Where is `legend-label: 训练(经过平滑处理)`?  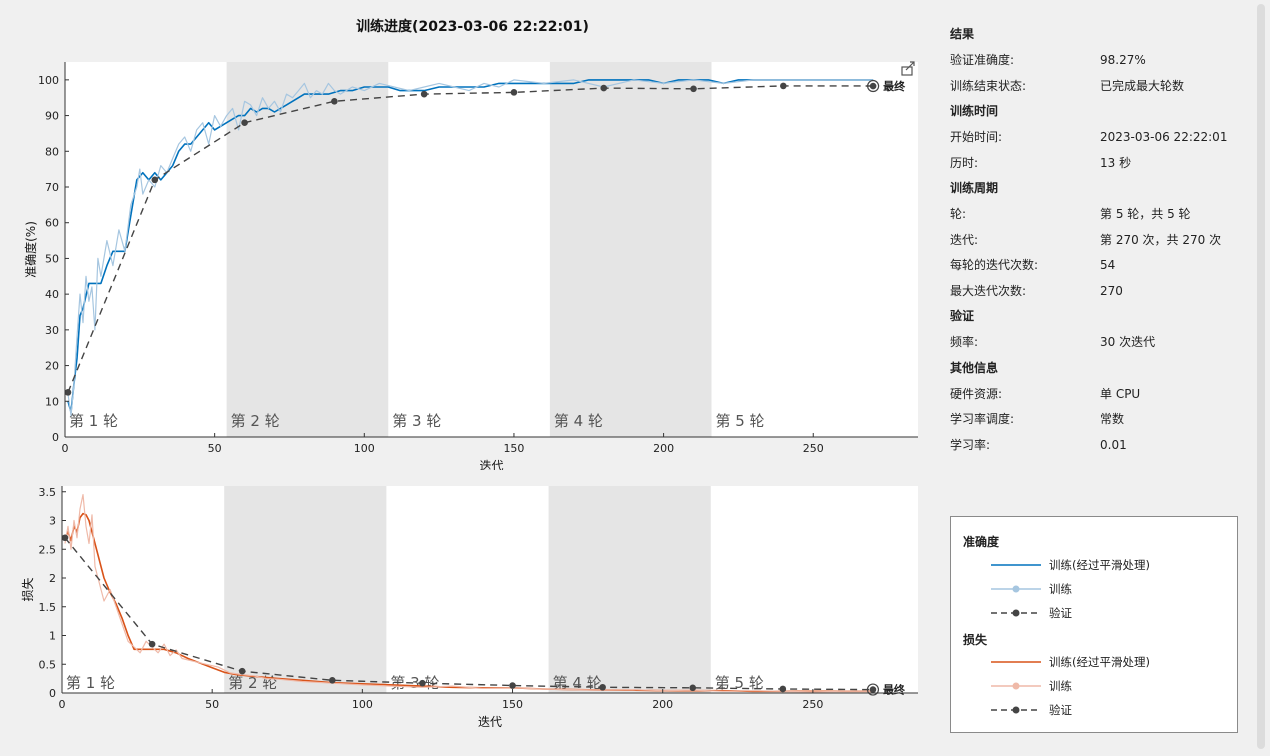 legend-label: 训练(经过平滑处理) is located at coordinates (1099, 662).